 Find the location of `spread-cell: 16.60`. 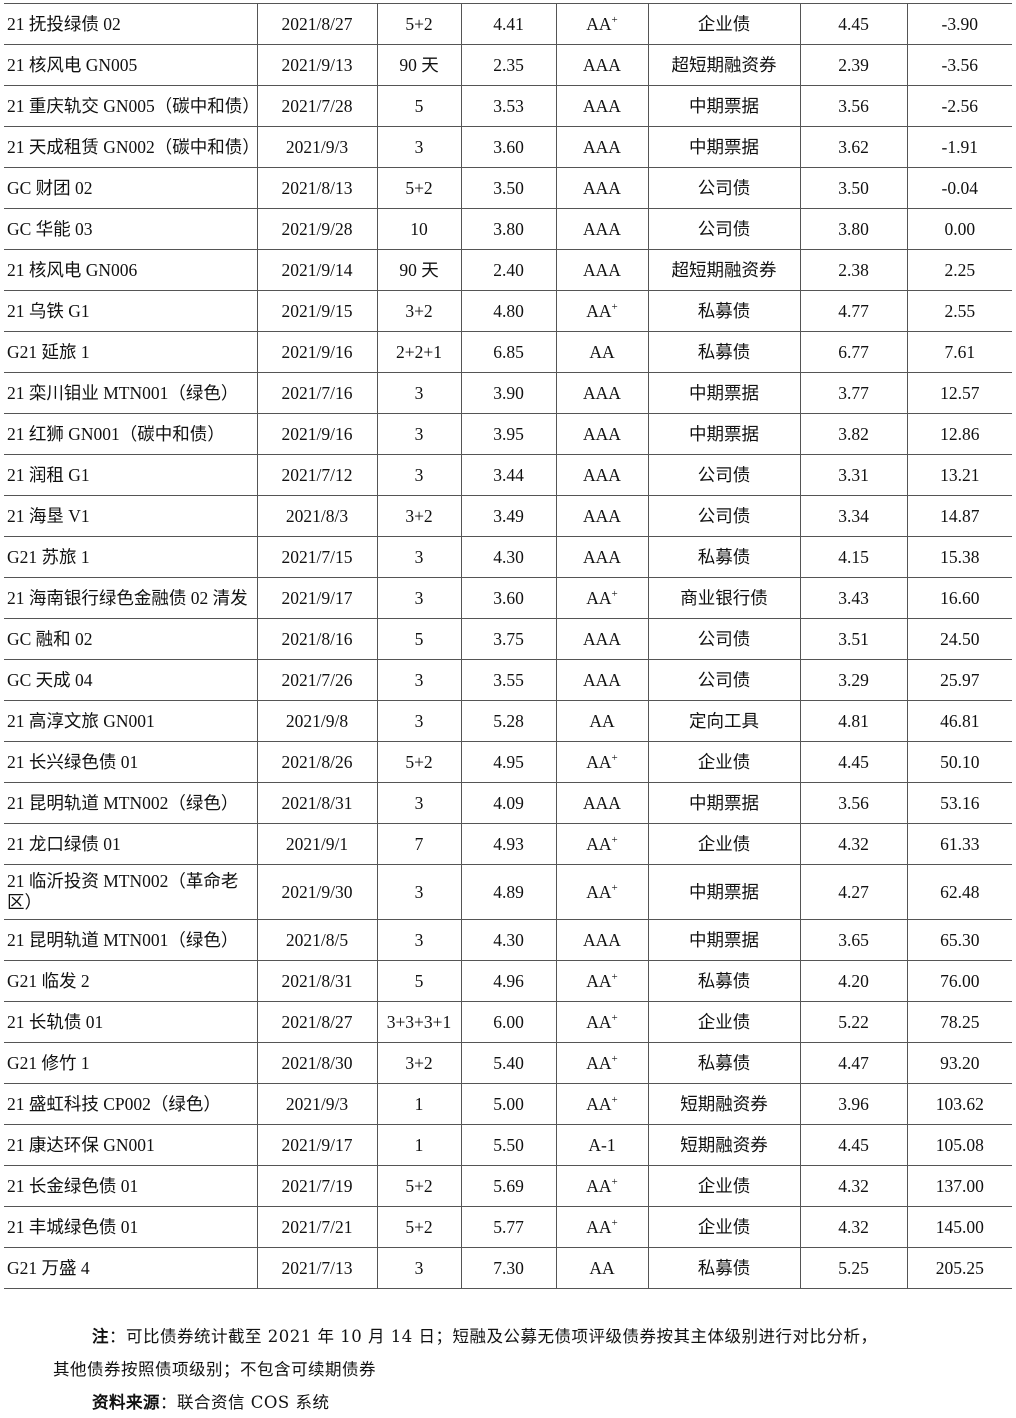

spread-cell: 16.60 is located at coordinates (959, 598).